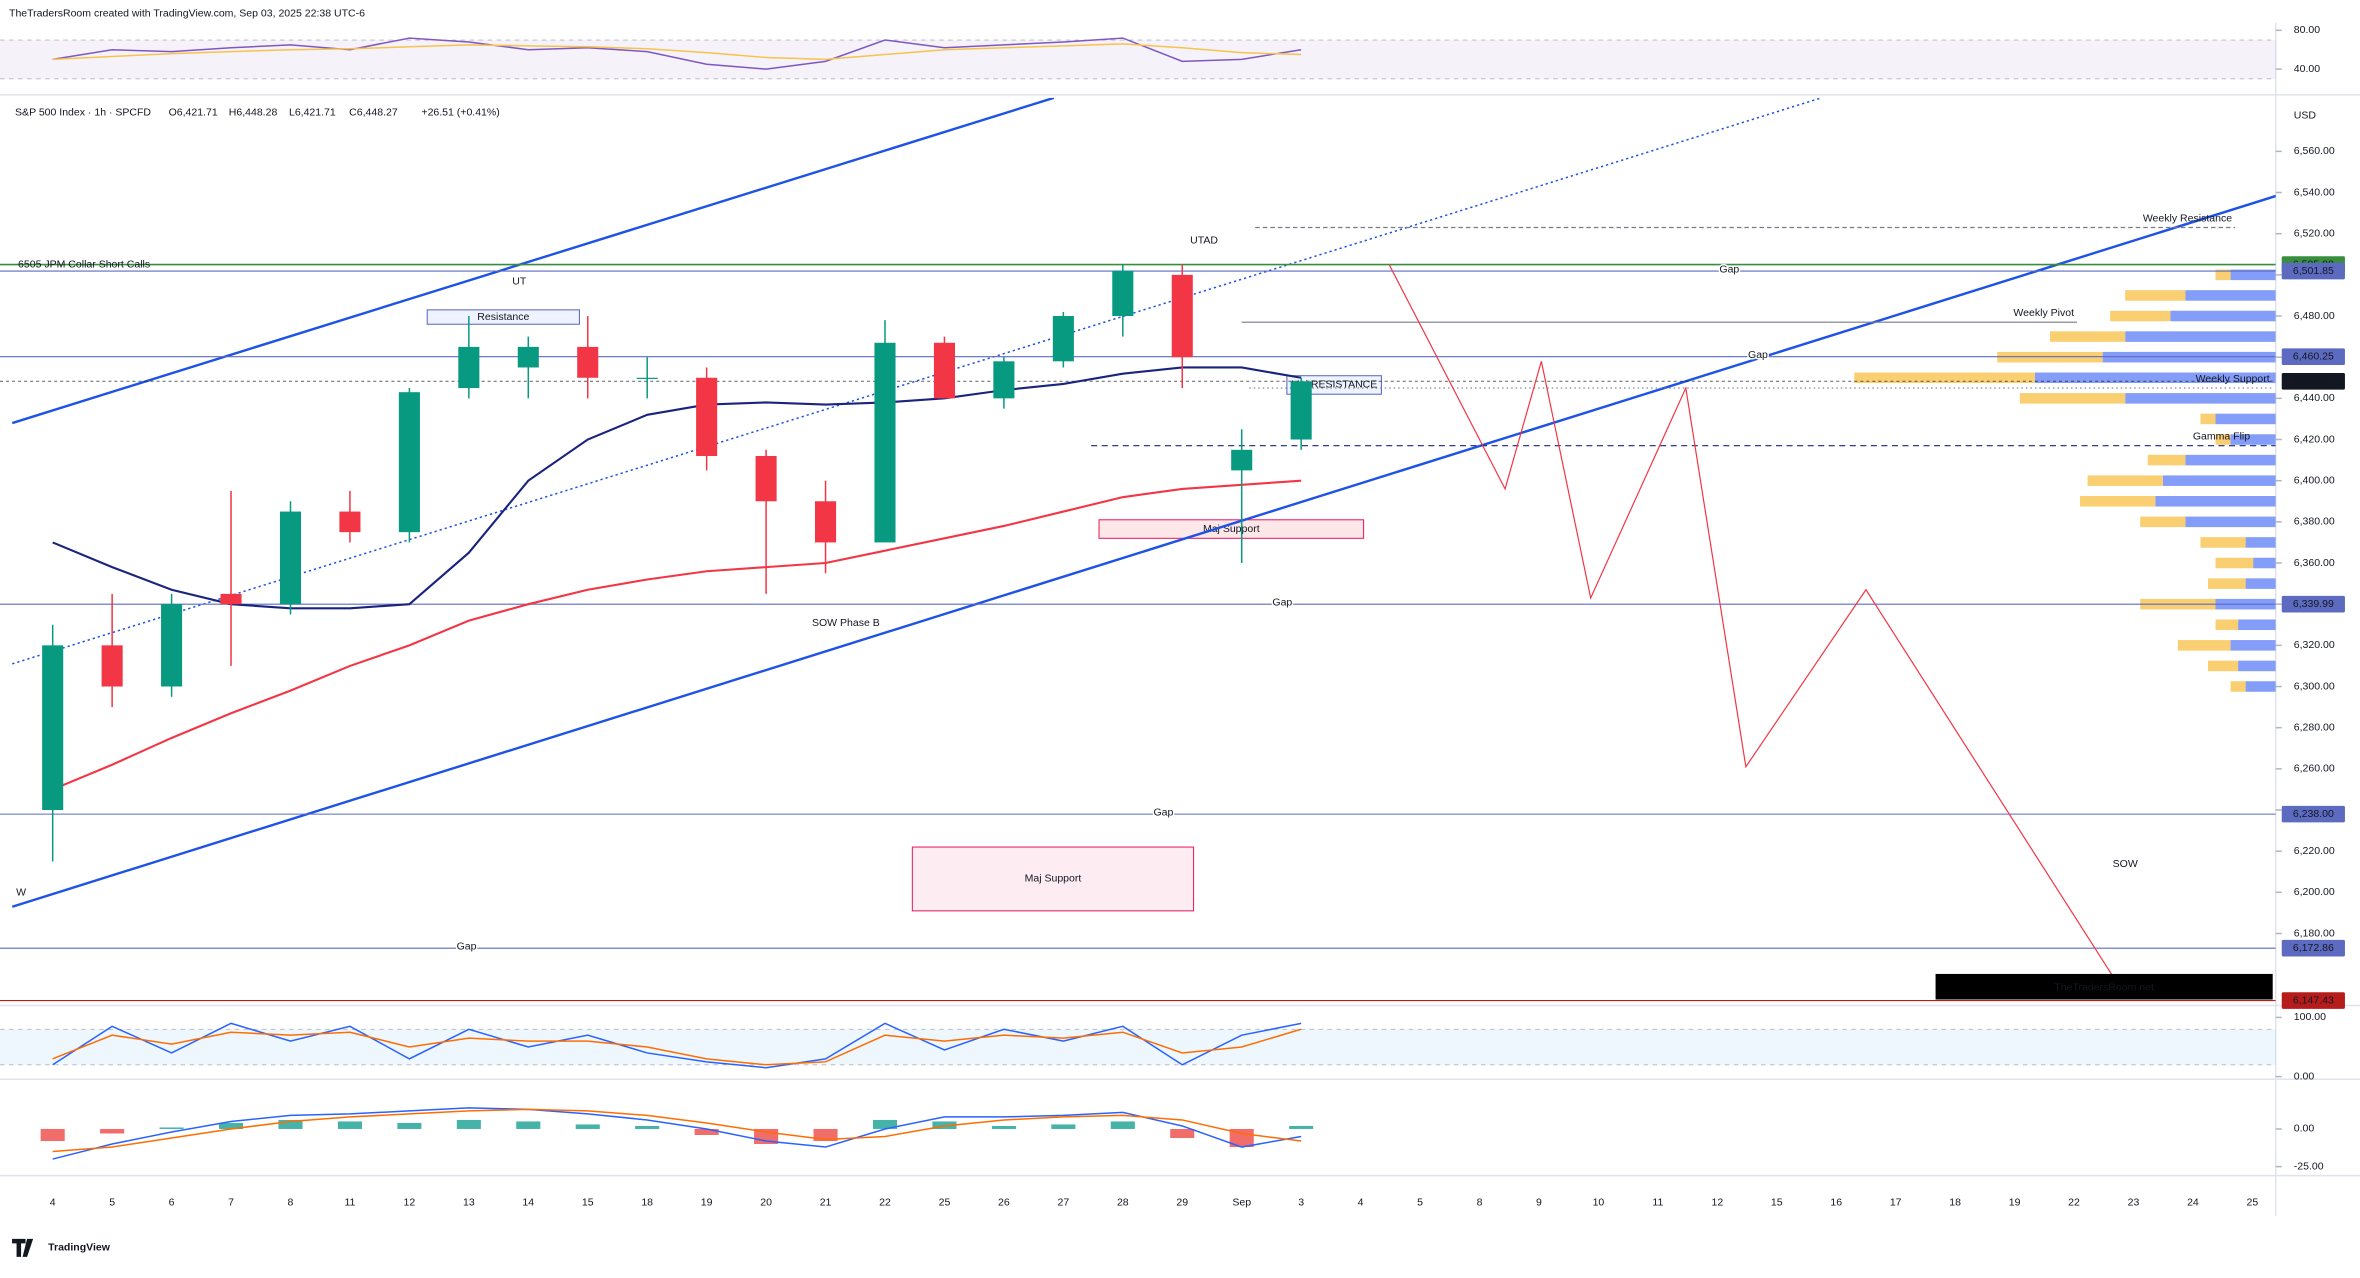 The width and height of the screenshot is (2360, 1278). I want to click on watermark-box, so click(2104, 986).